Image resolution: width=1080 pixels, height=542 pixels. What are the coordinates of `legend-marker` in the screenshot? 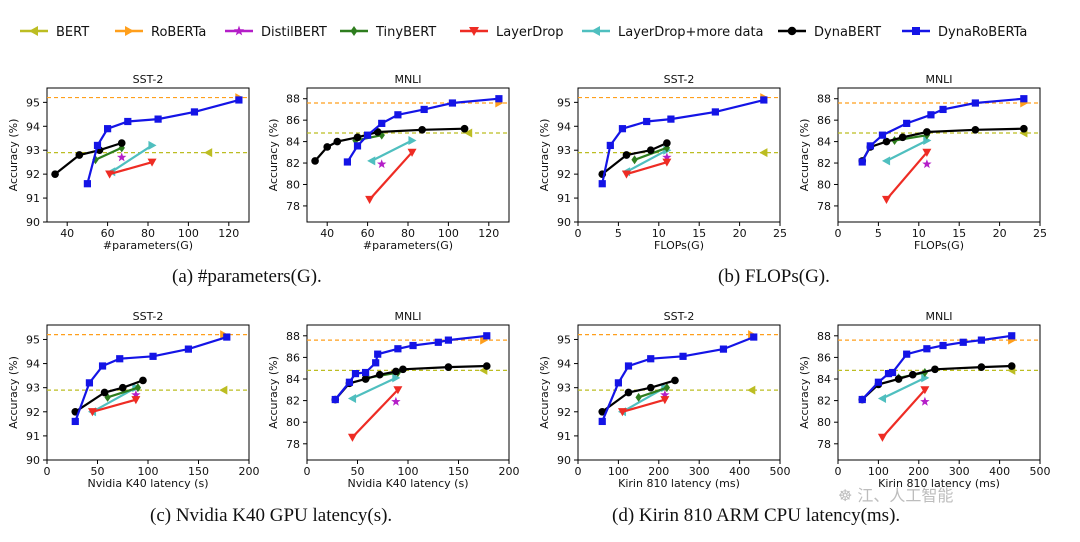 It's located at (129, 31).